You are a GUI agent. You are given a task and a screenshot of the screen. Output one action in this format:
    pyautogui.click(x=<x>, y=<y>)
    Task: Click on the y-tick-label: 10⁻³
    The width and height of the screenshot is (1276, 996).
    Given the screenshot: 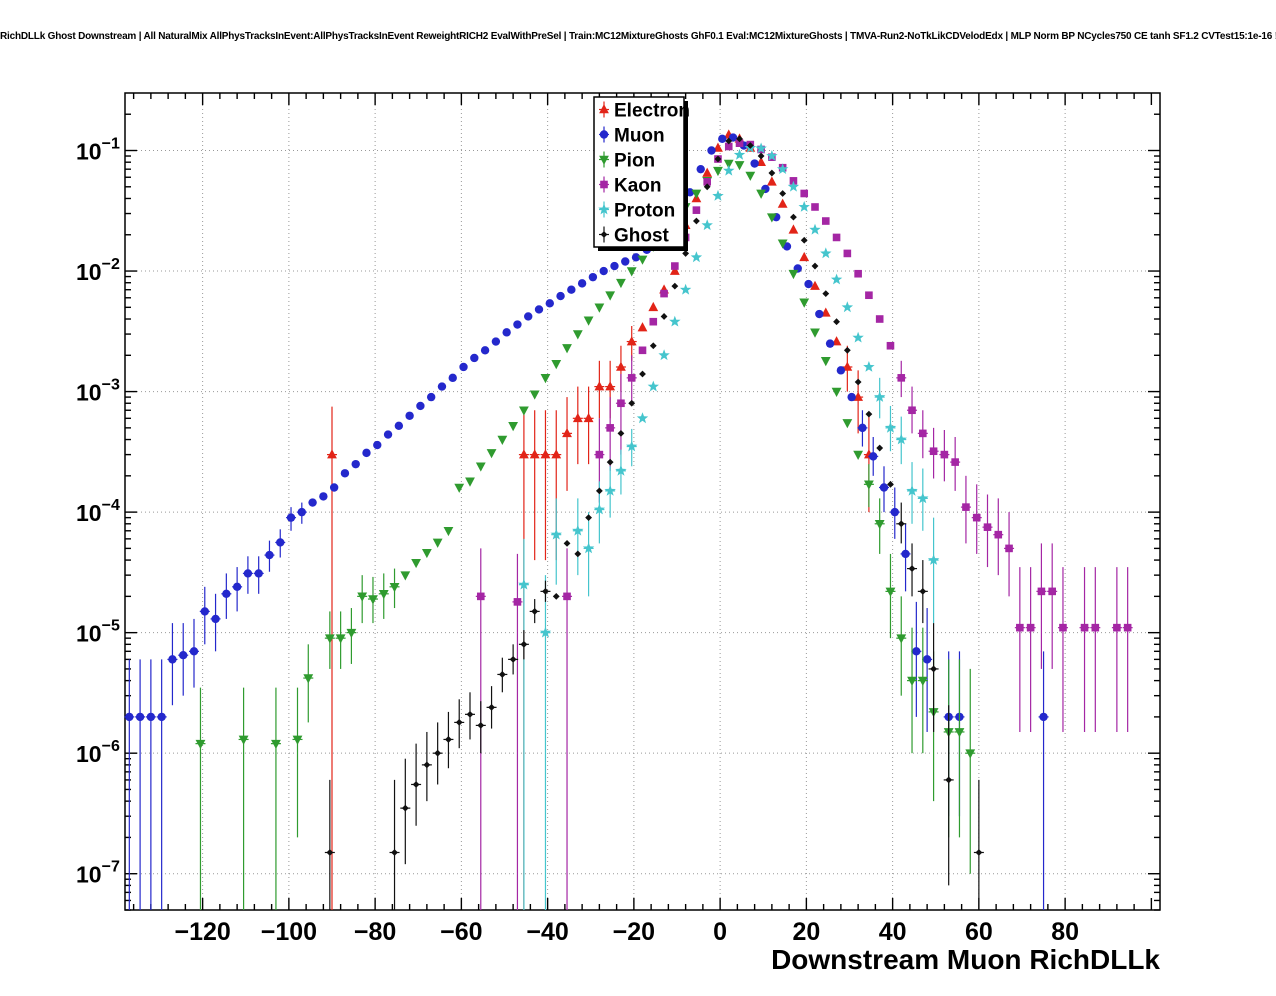 What is the action you would take?
    pyautogui.click(x=98, y=391)
    